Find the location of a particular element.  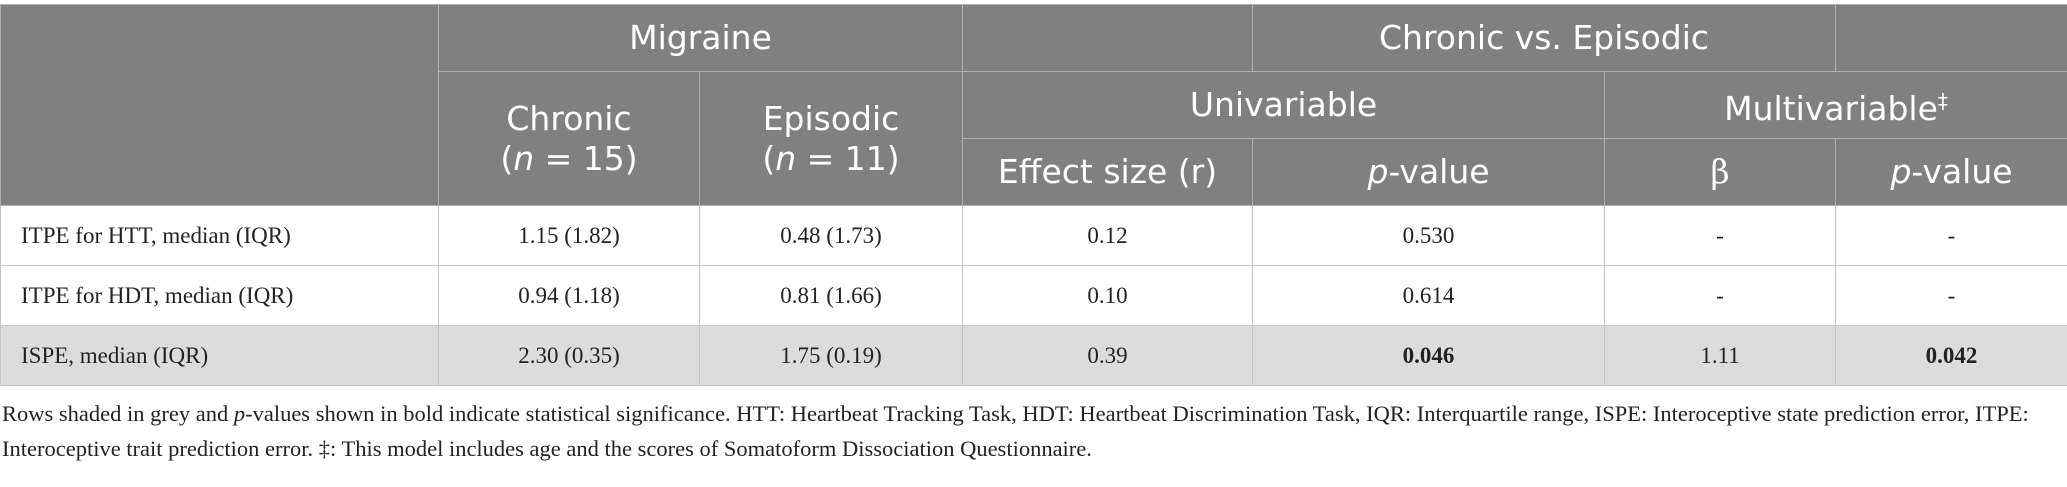

cell: 0.81 (1.66) is located at coordinates (831, 296).